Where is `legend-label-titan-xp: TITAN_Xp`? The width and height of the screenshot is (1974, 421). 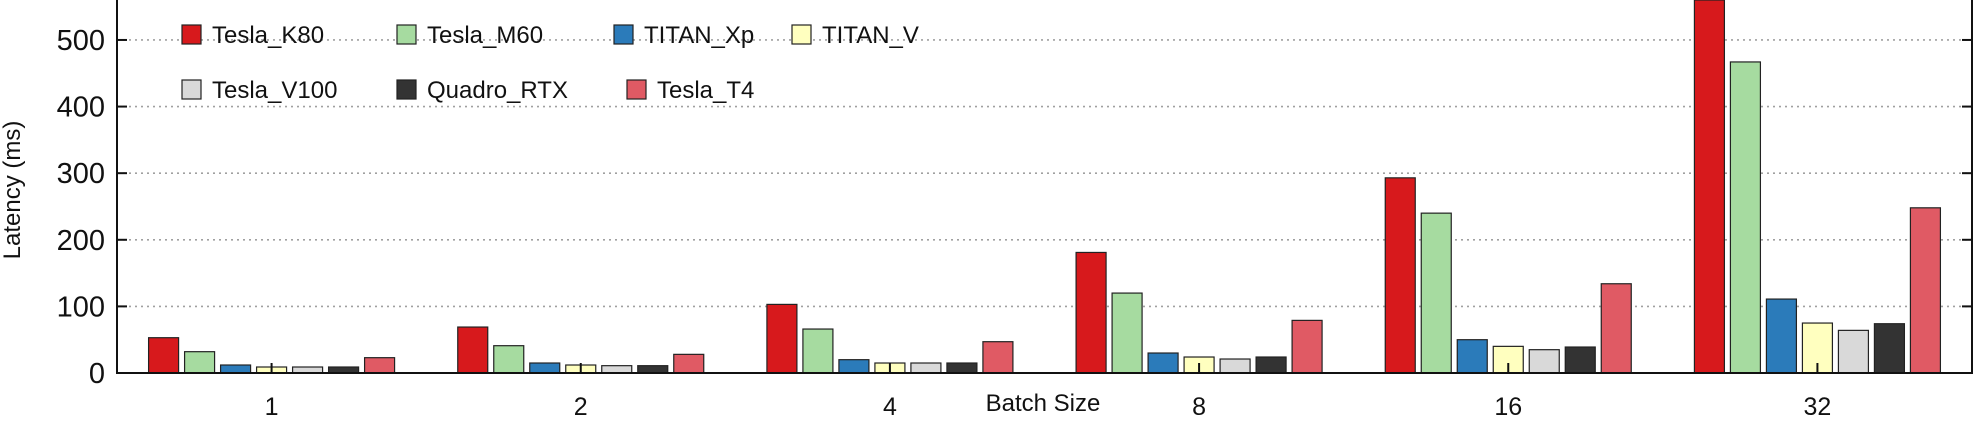 legend-label-titan-xp: TITAN_Xp is located at coordinates (699, 35).